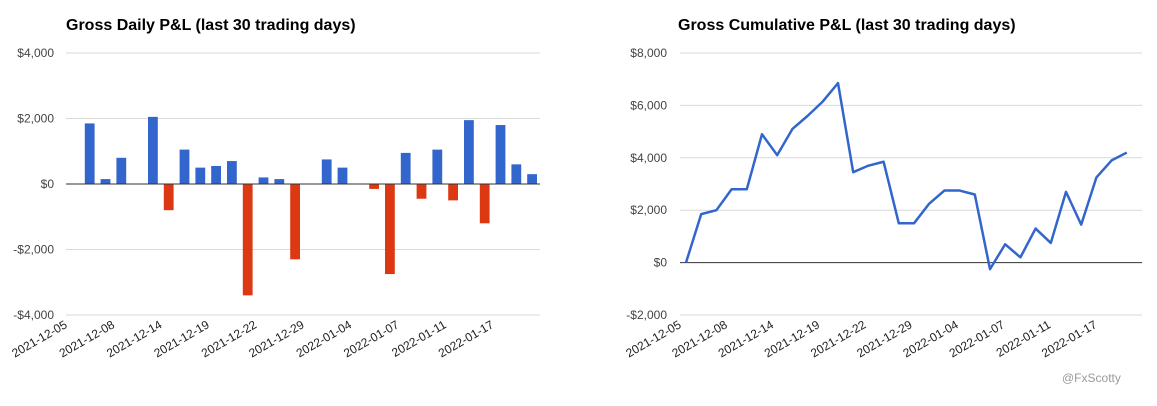  I want to click on daily-chart-title: Gross Daily P&L (last 30 trading days), so click(211, 25).